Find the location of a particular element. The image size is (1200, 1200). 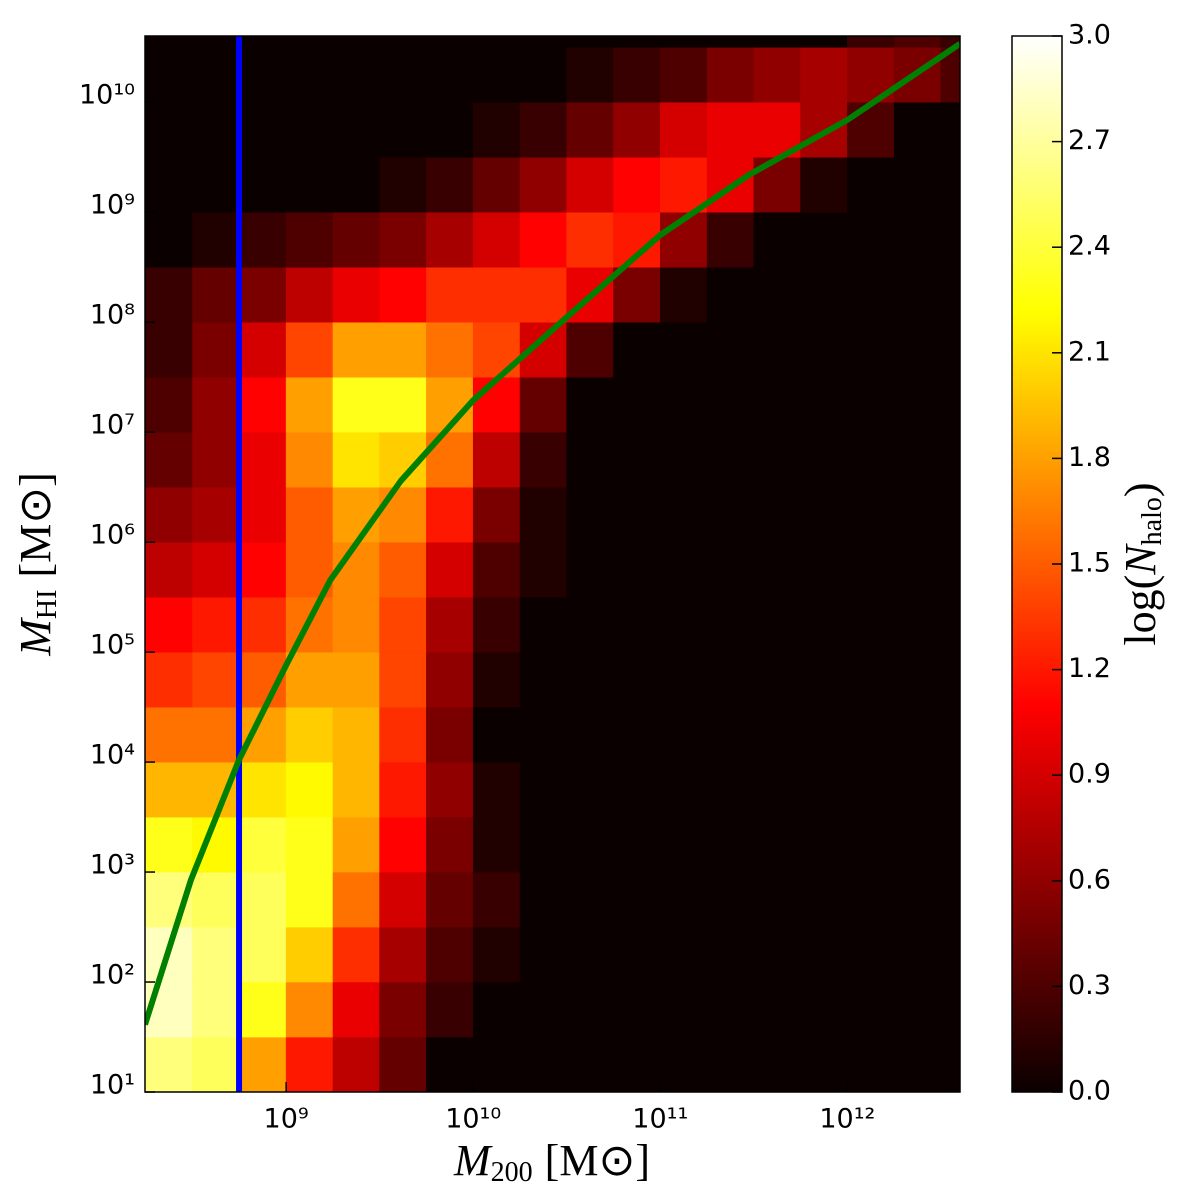

y-tick-label: 10⁴ is located at coordinates (112, 755).